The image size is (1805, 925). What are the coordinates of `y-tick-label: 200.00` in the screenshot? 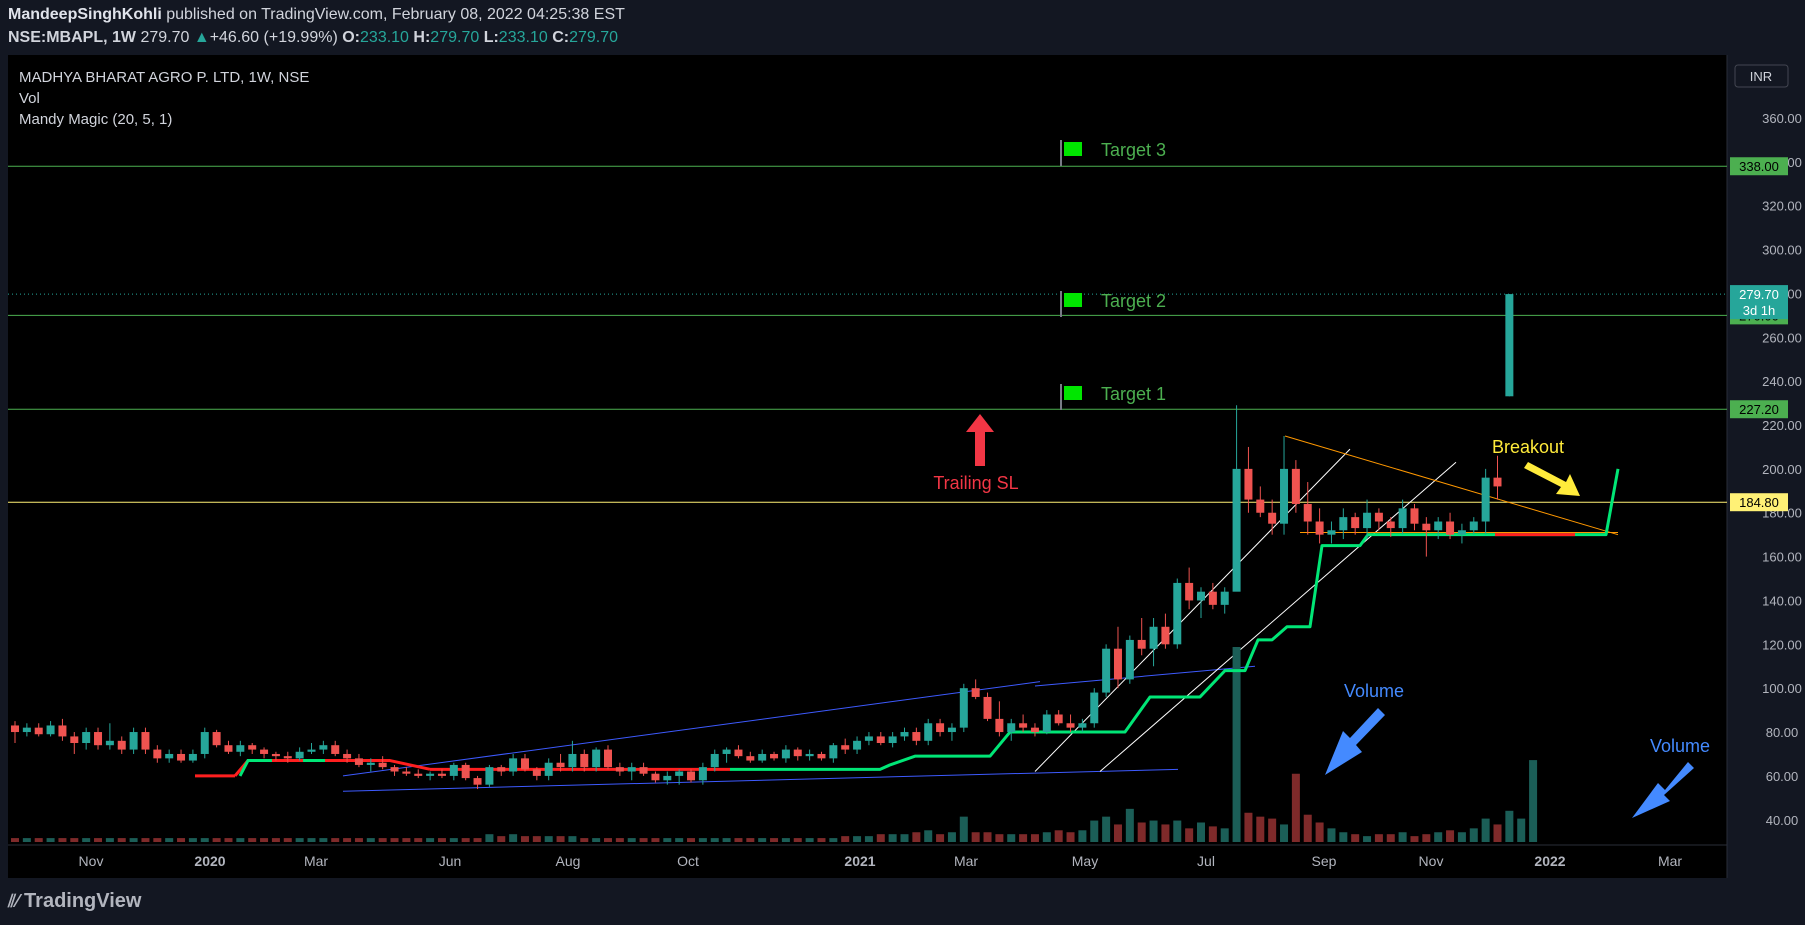 It's located at (1782, 469).